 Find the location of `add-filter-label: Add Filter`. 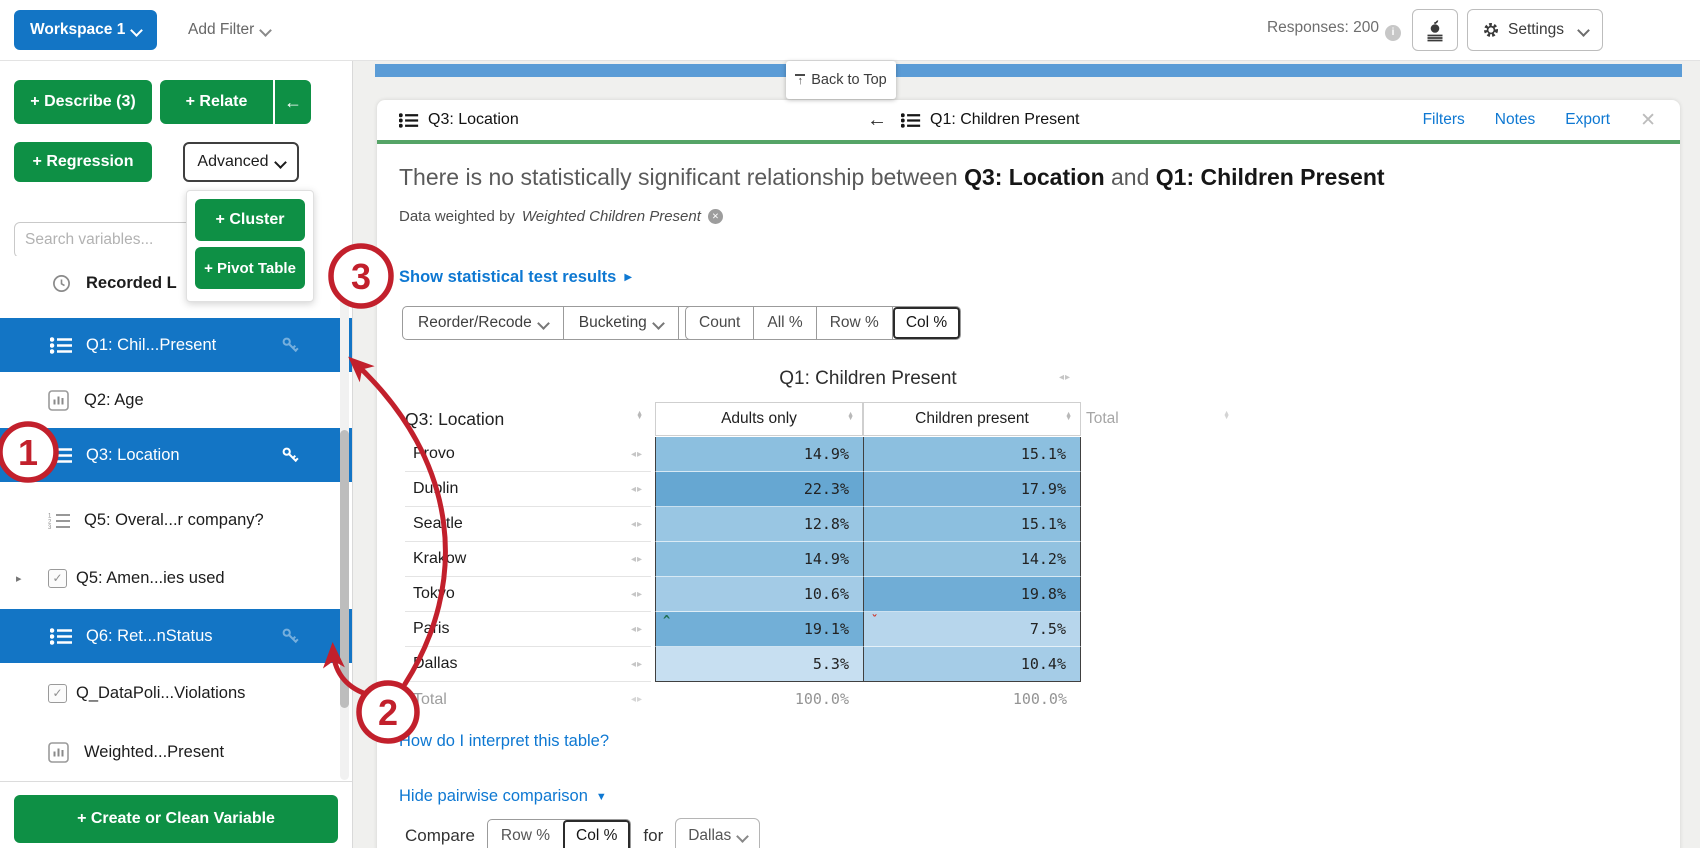

add-filter-label: Add Filter is located at coordinates (221, 29).